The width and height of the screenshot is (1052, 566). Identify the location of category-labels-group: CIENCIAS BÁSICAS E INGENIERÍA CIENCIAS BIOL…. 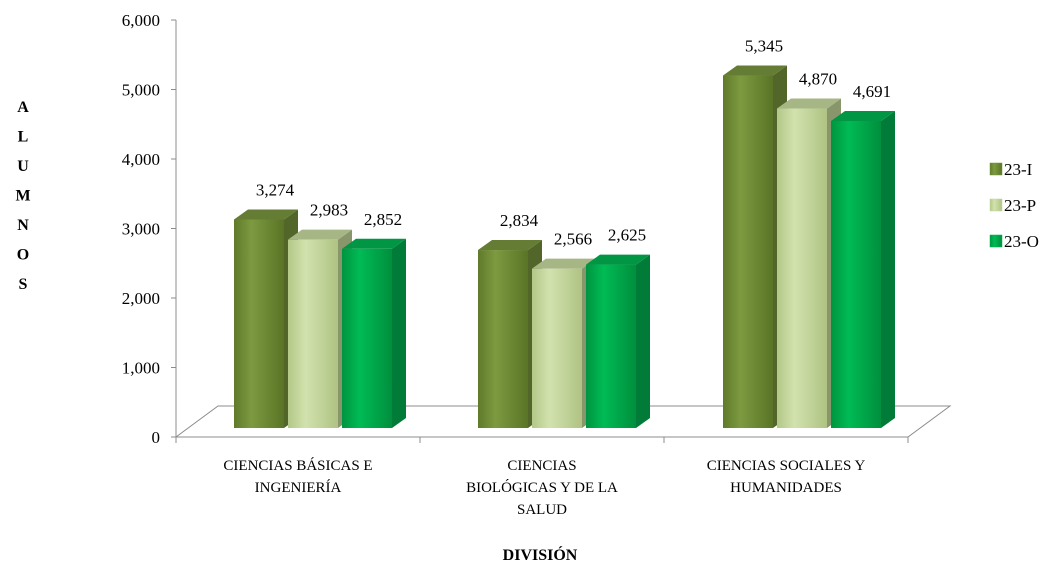
(544, 487).